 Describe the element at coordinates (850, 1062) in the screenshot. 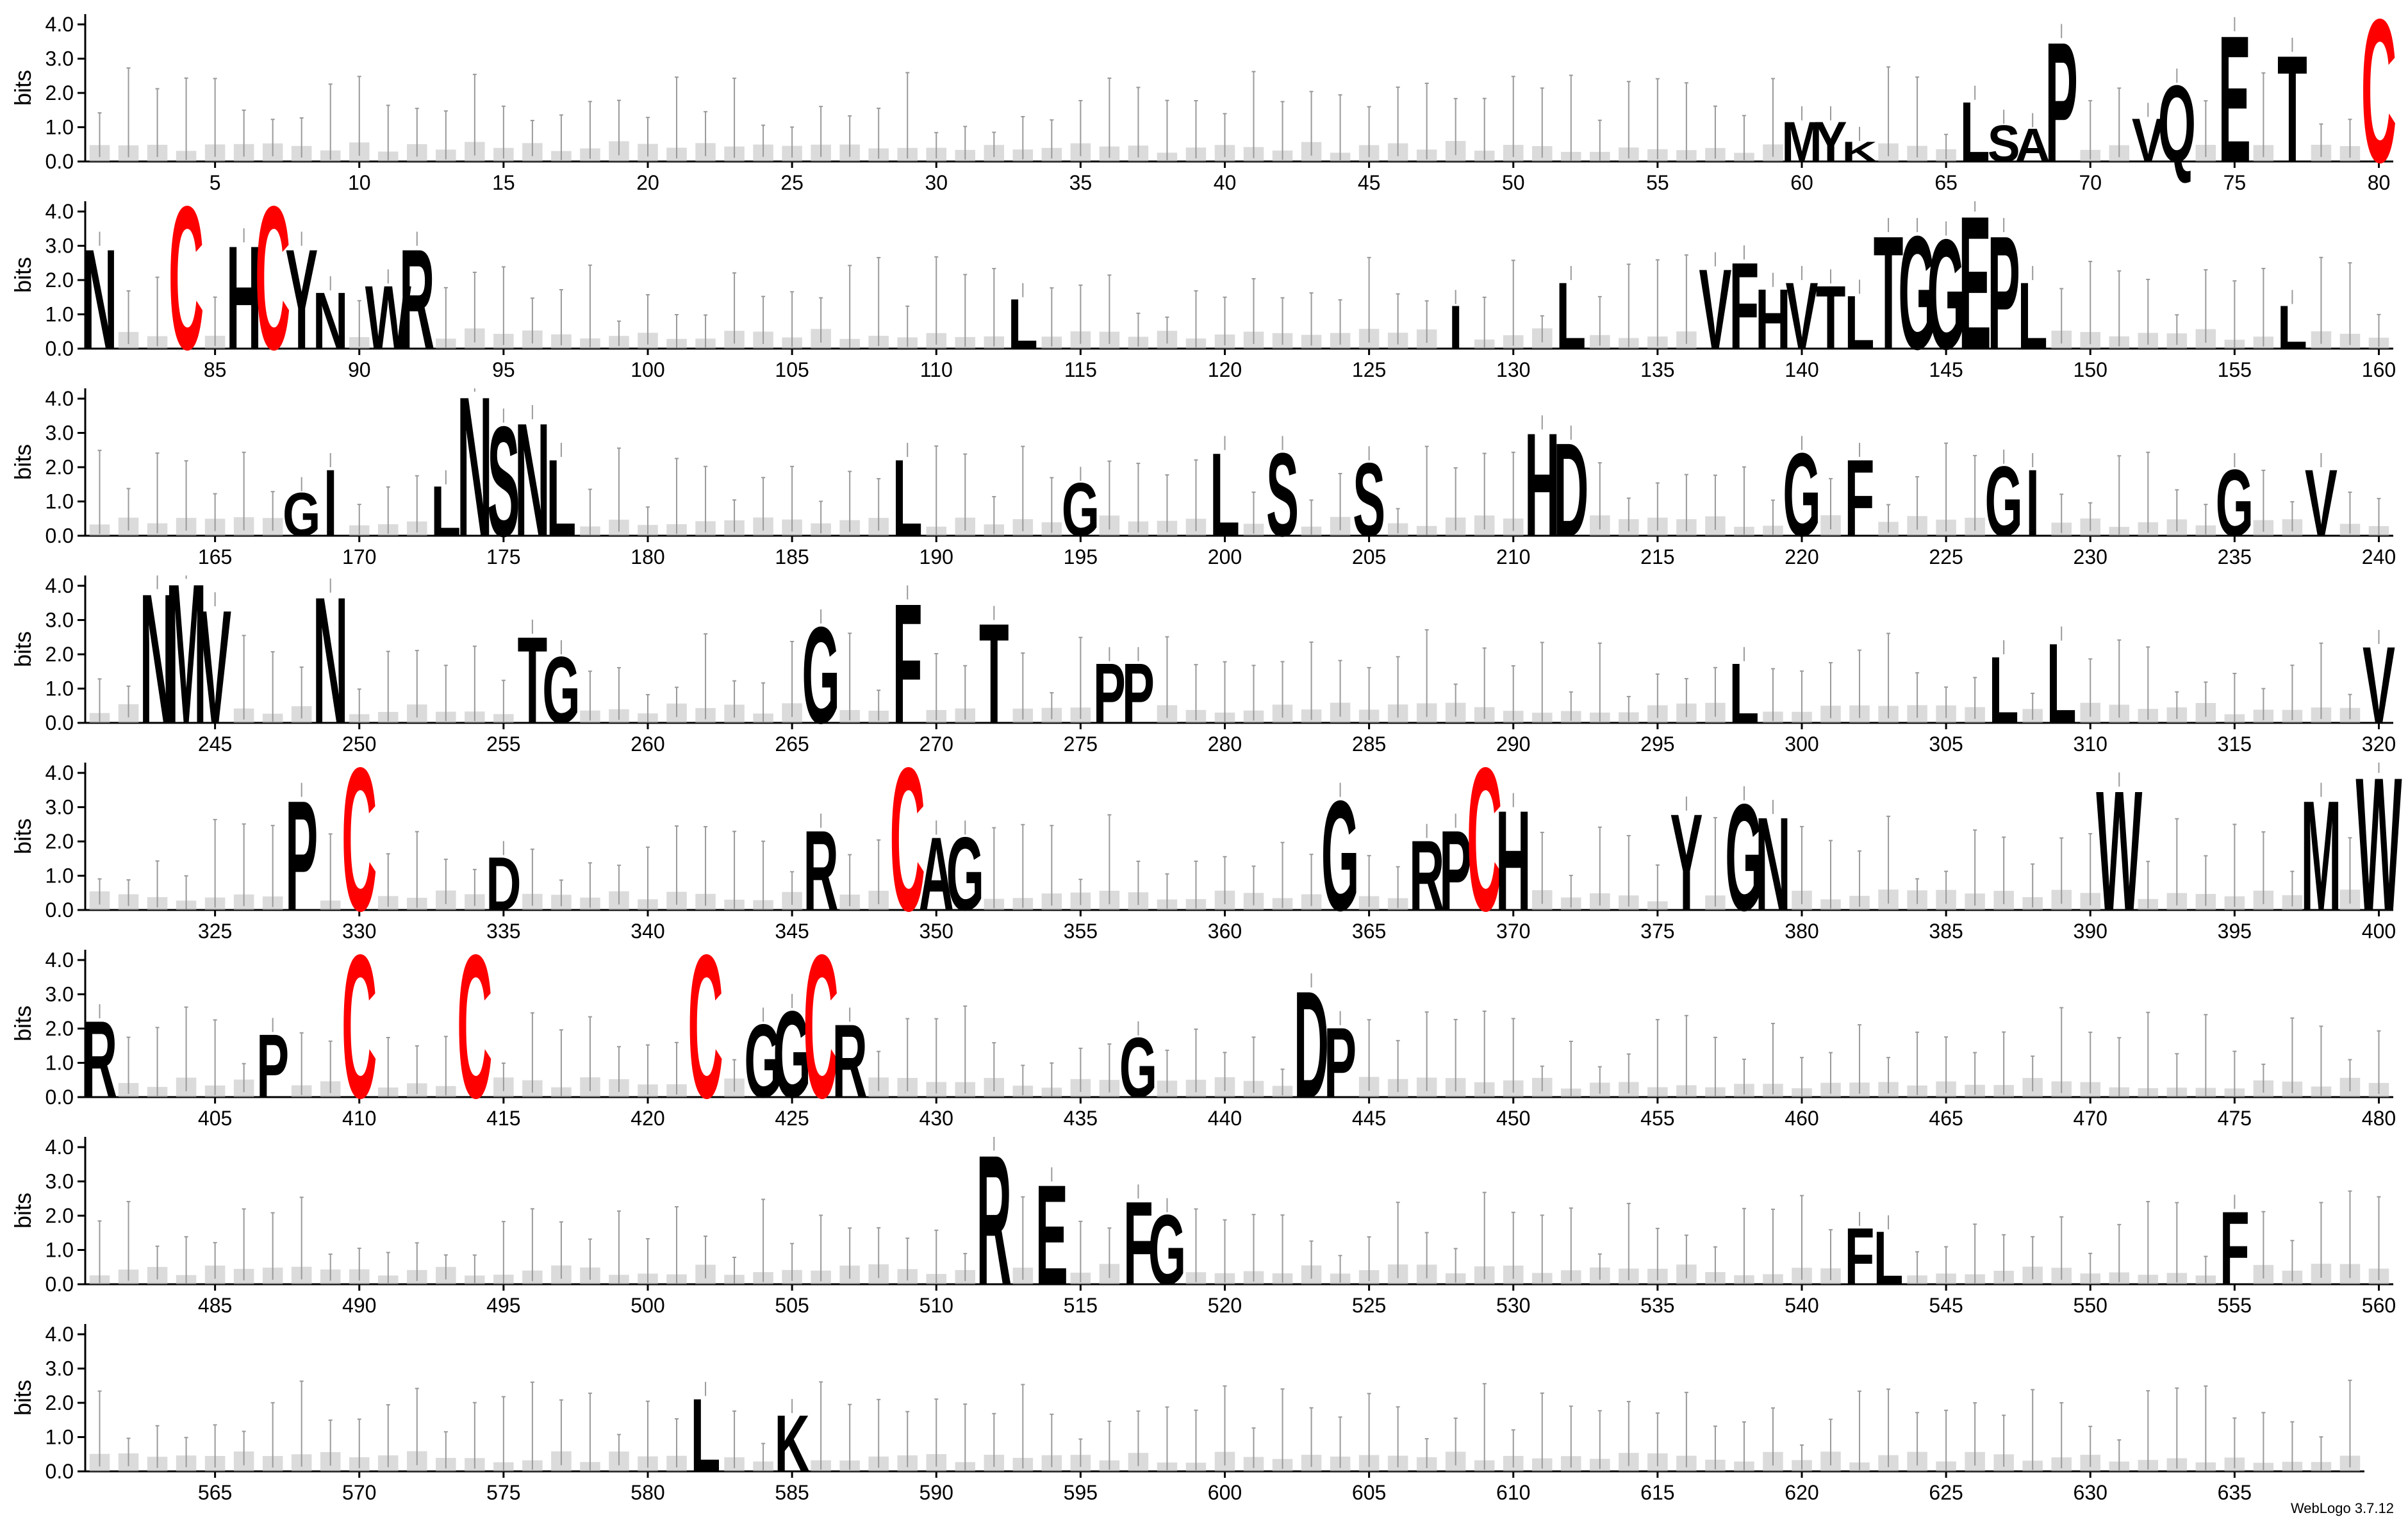

I see `residue-letter-R: R` at that location.